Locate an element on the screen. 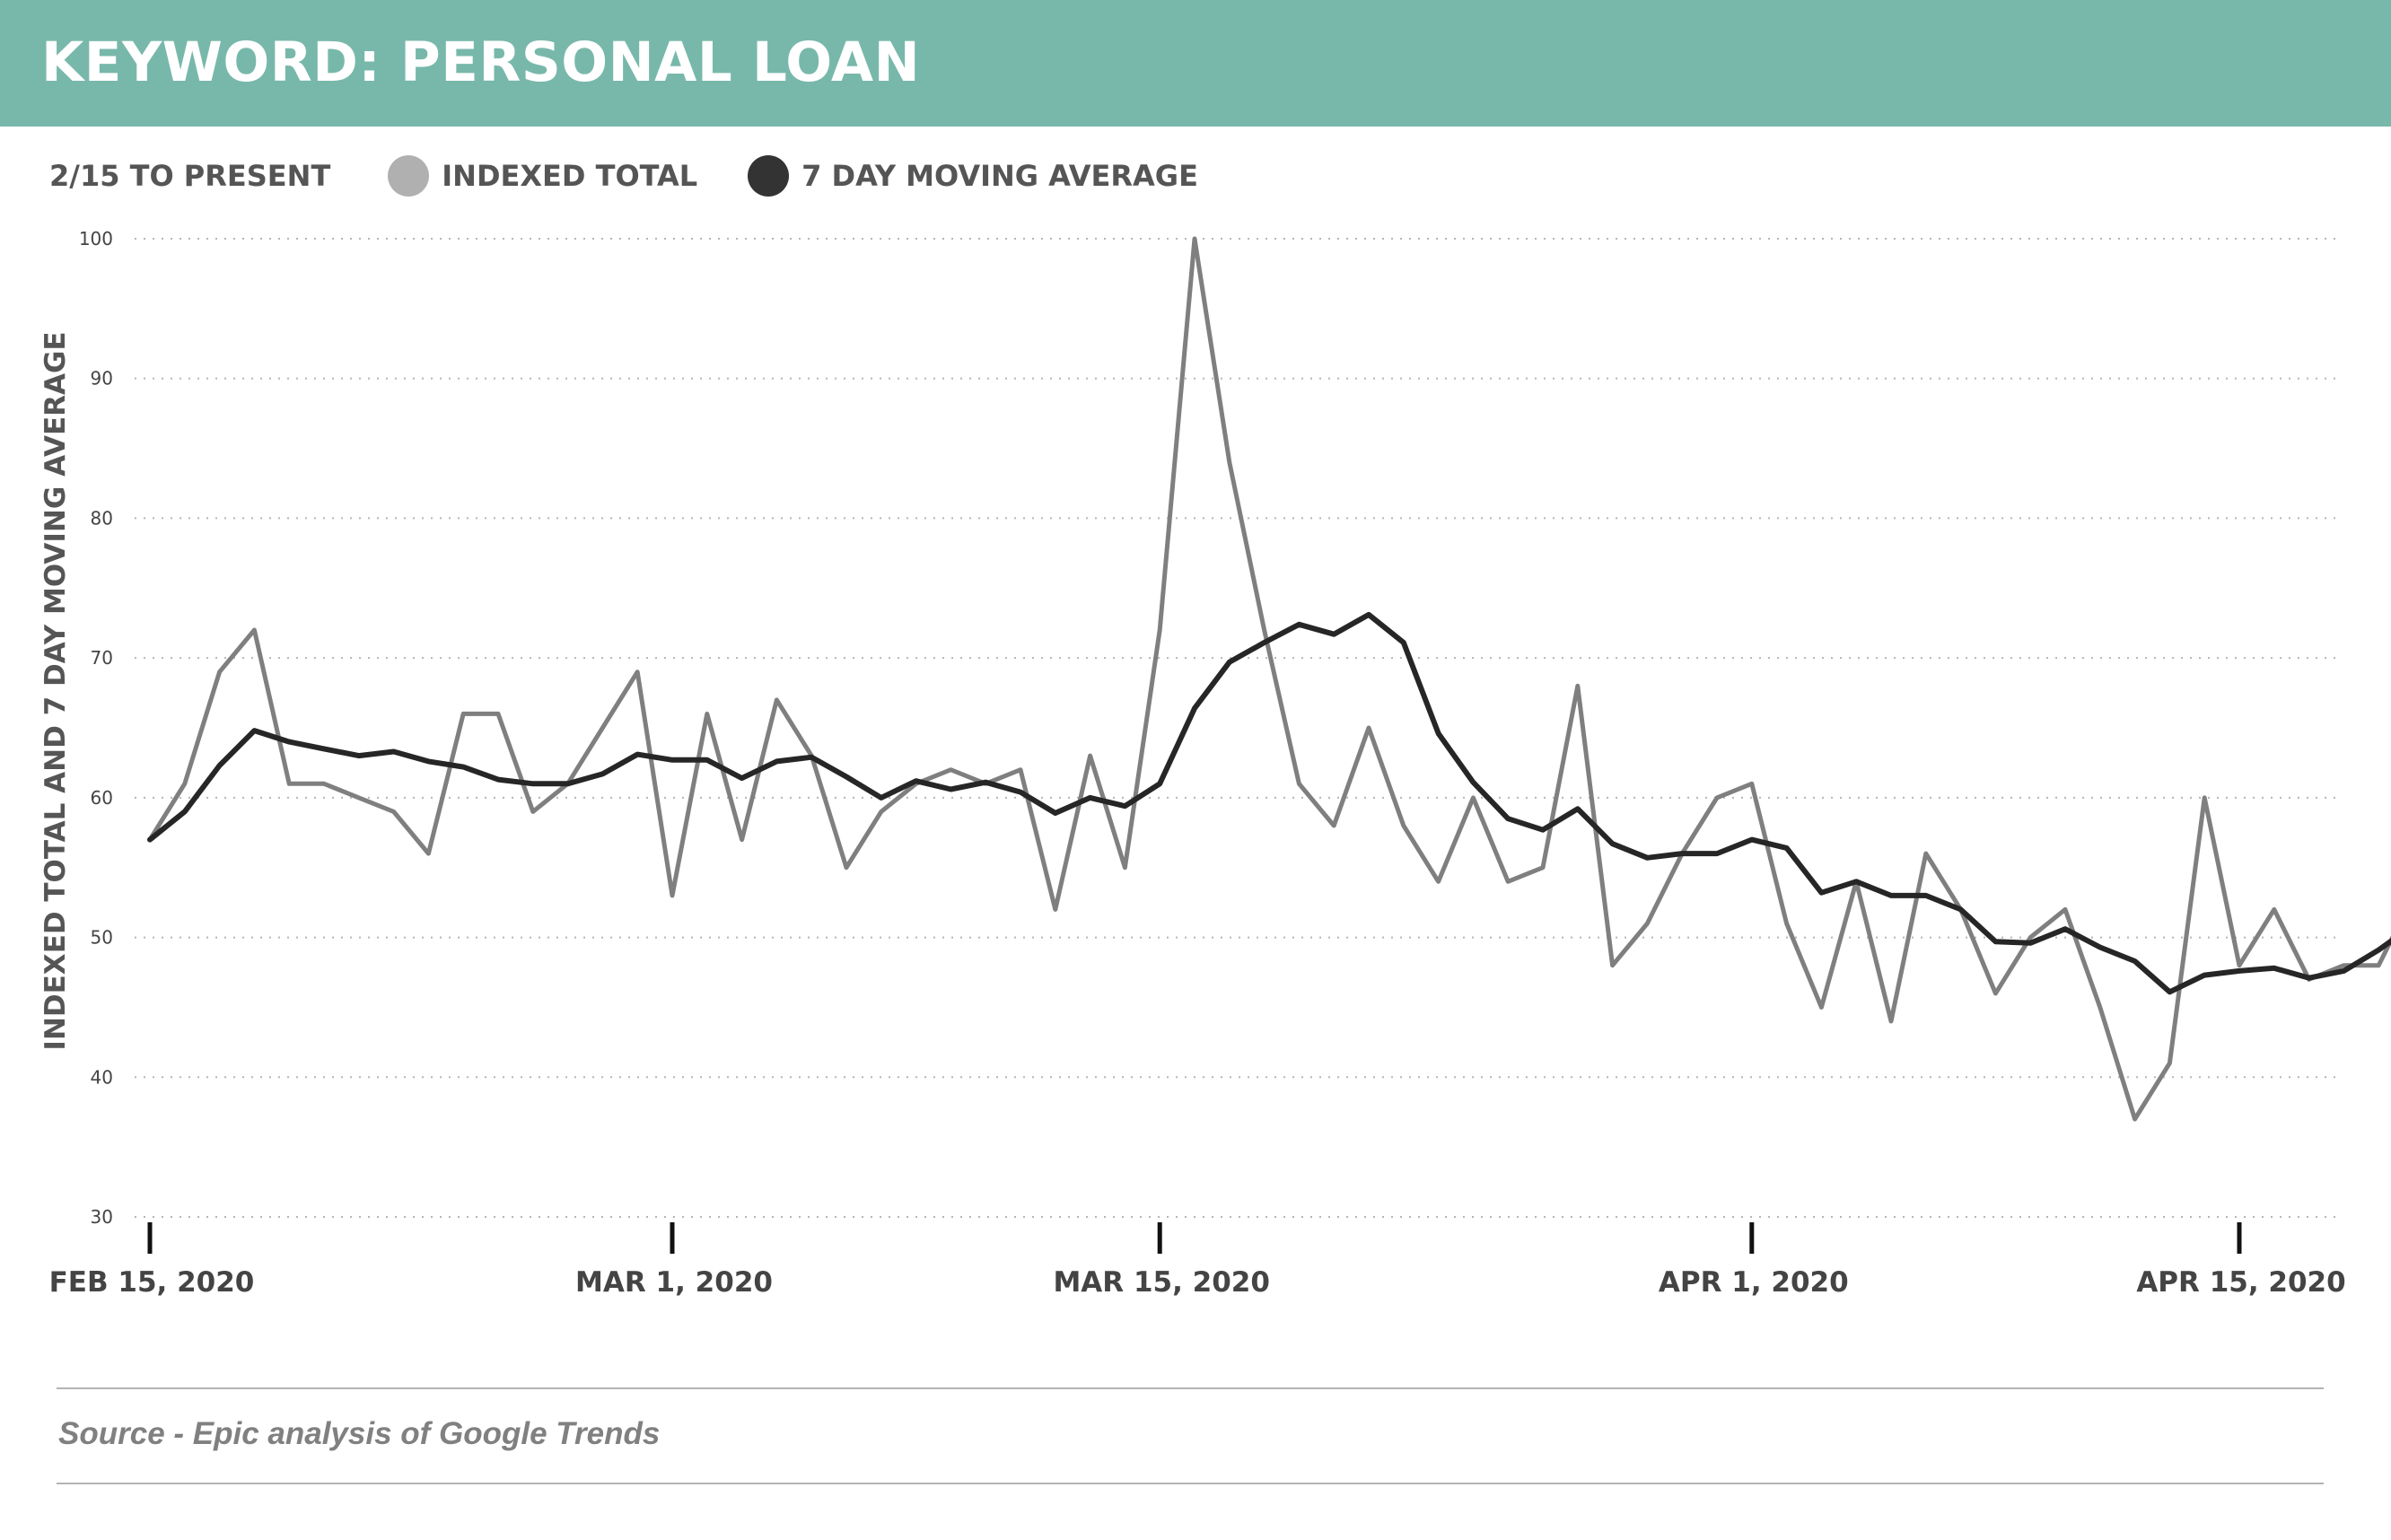 The image size is (2391, 1540). y-tick-label-30: 30 is located at coordinates (102, 1217).